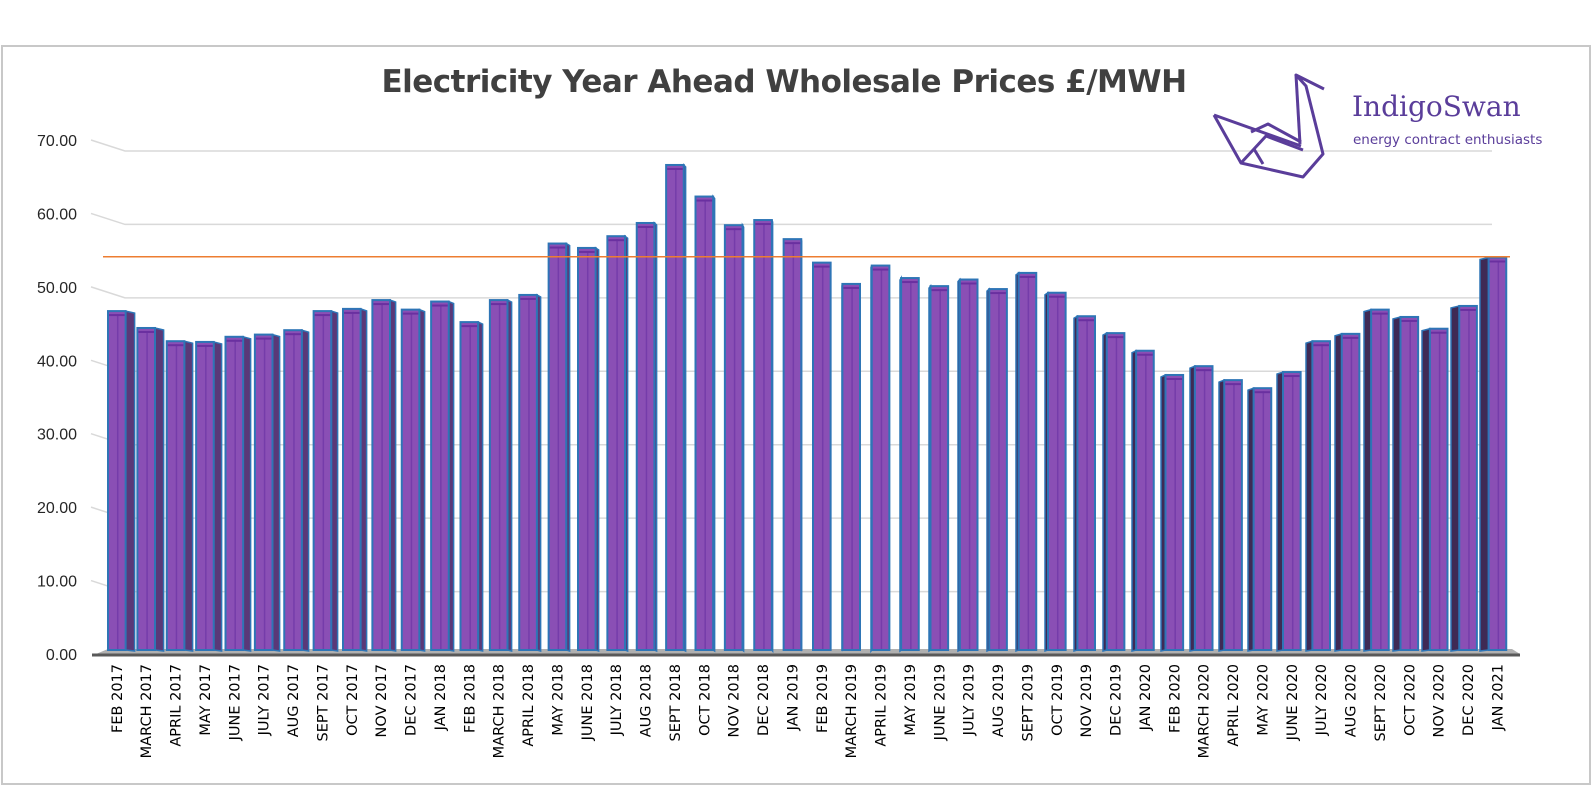 The height and width of the screenshot is (799, 1594). Describe the element at coordinates (1322, 700) in the screenshot. I see `x-tick-label: JULY 2020` at that location.